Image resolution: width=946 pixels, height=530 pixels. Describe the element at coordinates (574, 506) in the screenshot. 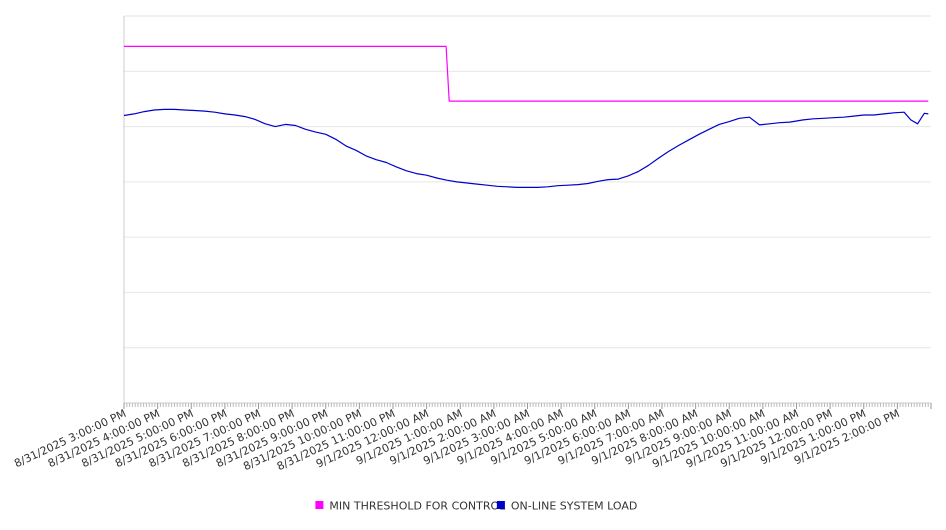

I see `legend-label: ON-LINE SYSTEM LOAD` at that location.